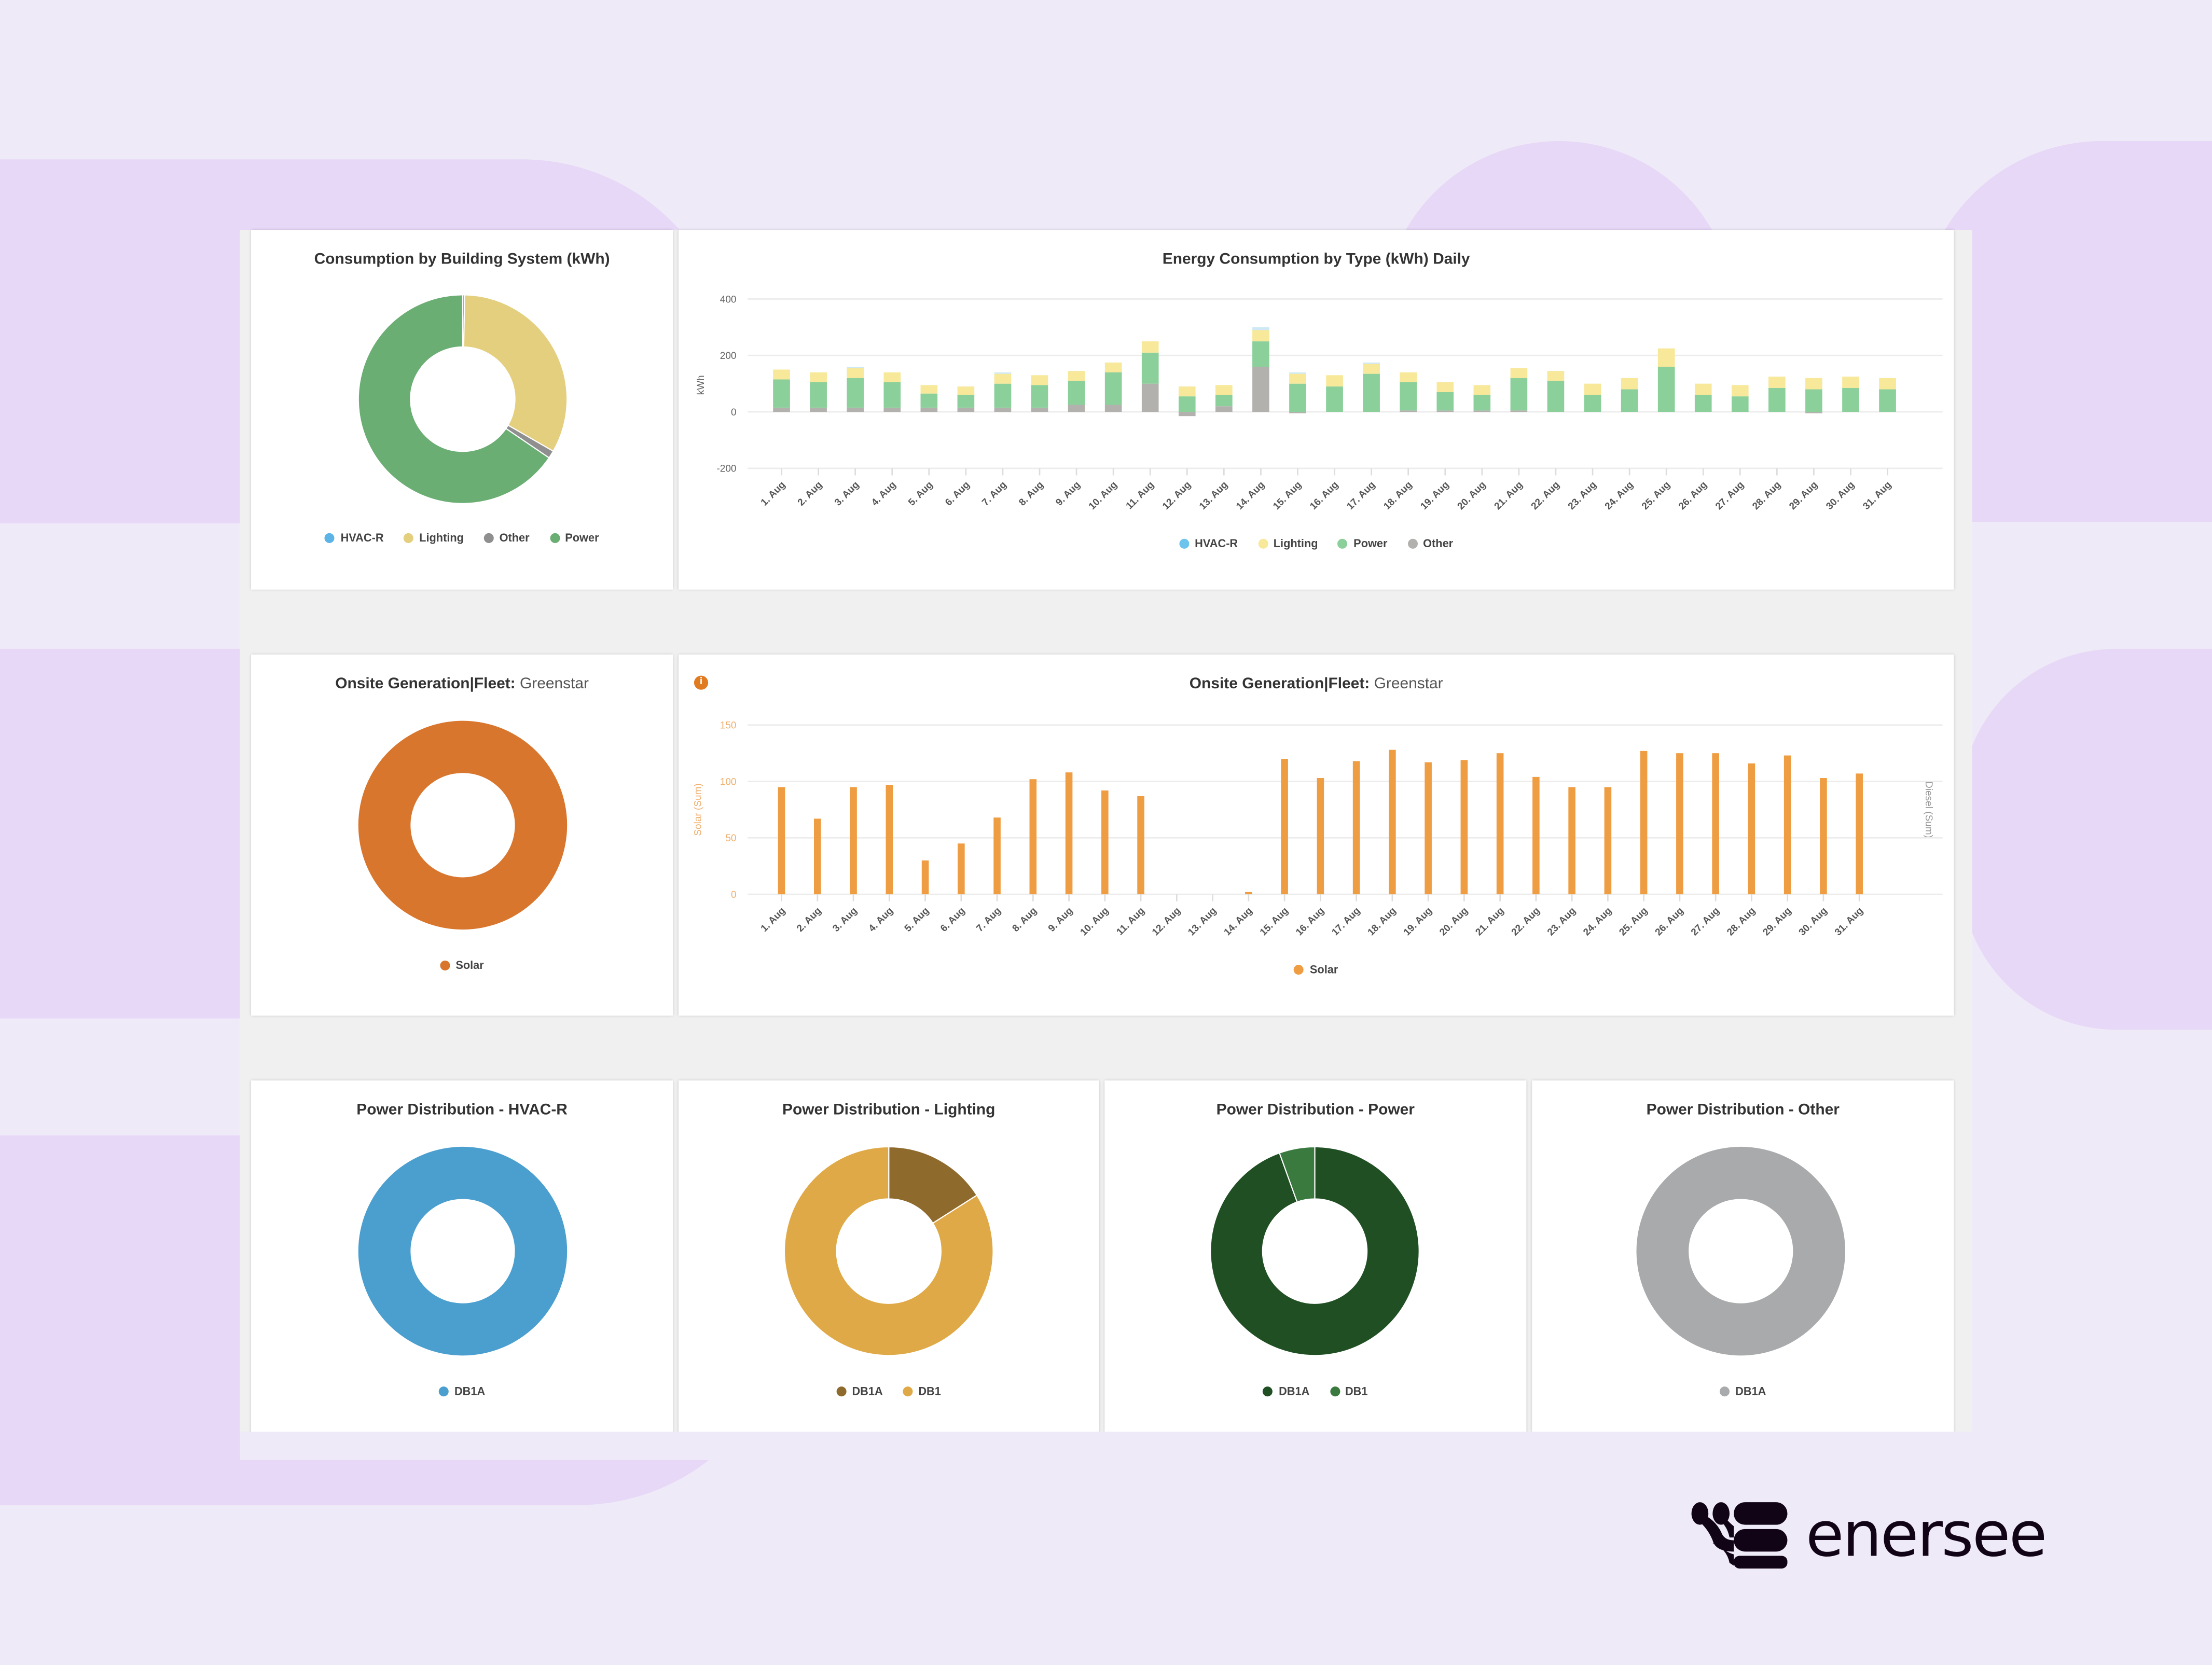 This screenshot has width=2212, height=1665. What do you see at coordinates (1361, 495) in the screenshot?
I see `x-tick-label: 17. Aug` at bounding box center [1361, 495].